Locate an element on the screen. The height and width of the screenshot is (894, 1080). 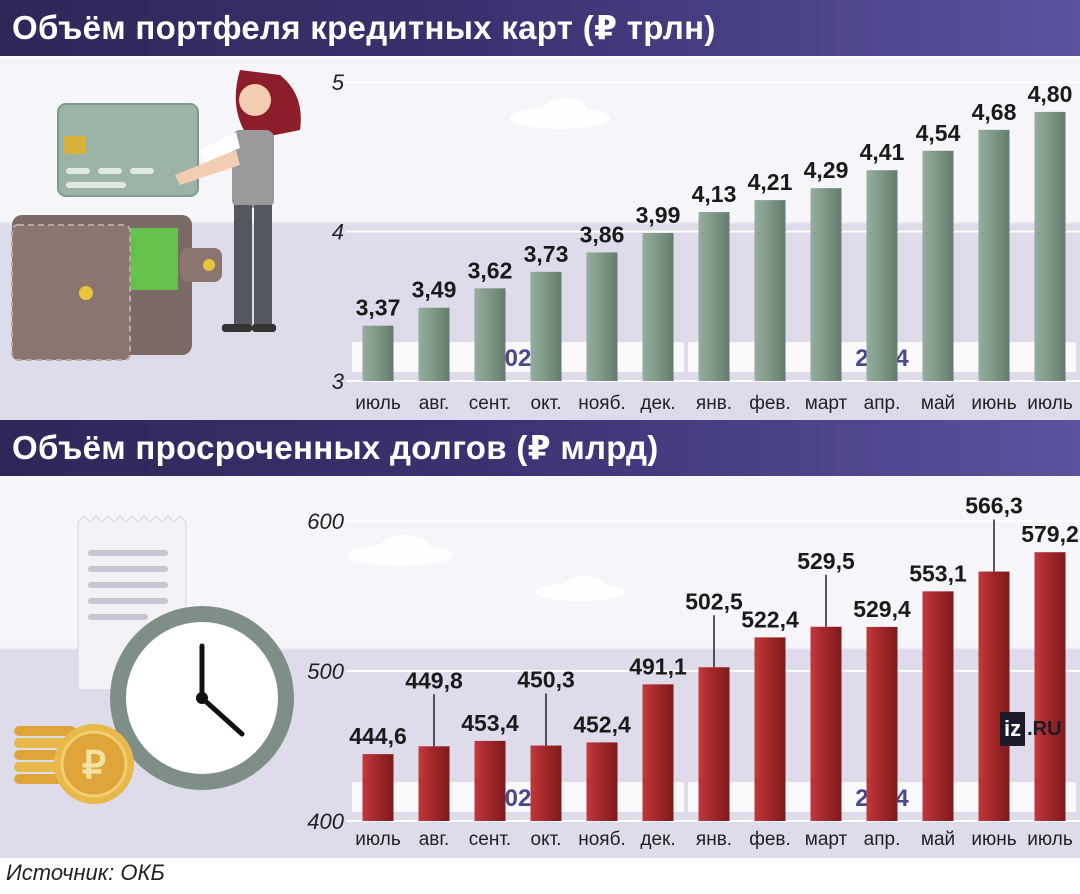
y-tick-label: 3 is located at coordinates (338, 381).